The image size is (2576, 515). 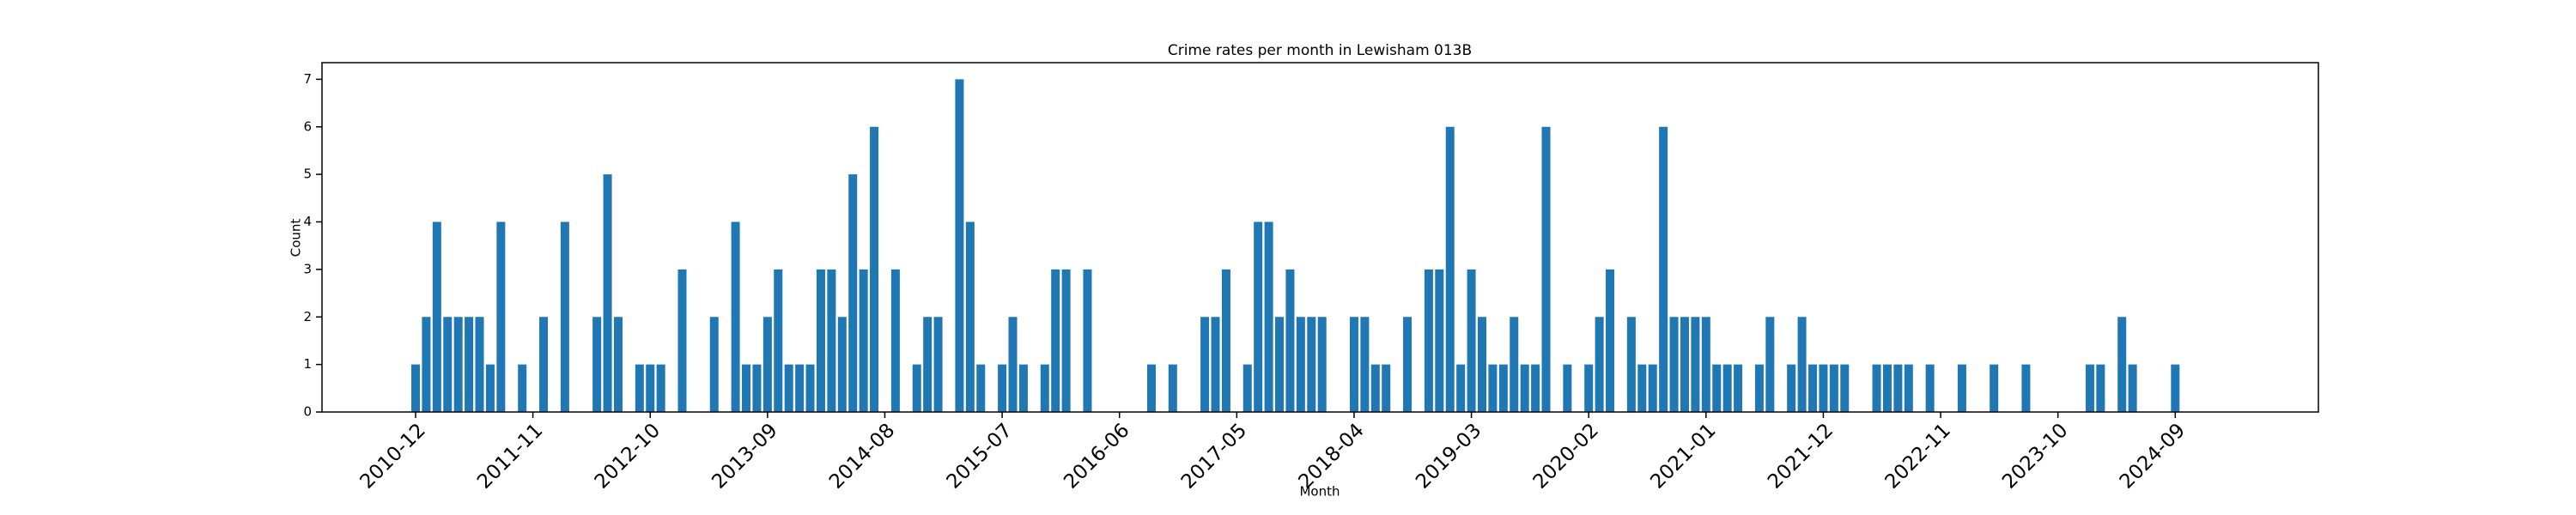 I want to click on x-tick-label: 2024-09, so click(x=2153, y=456).